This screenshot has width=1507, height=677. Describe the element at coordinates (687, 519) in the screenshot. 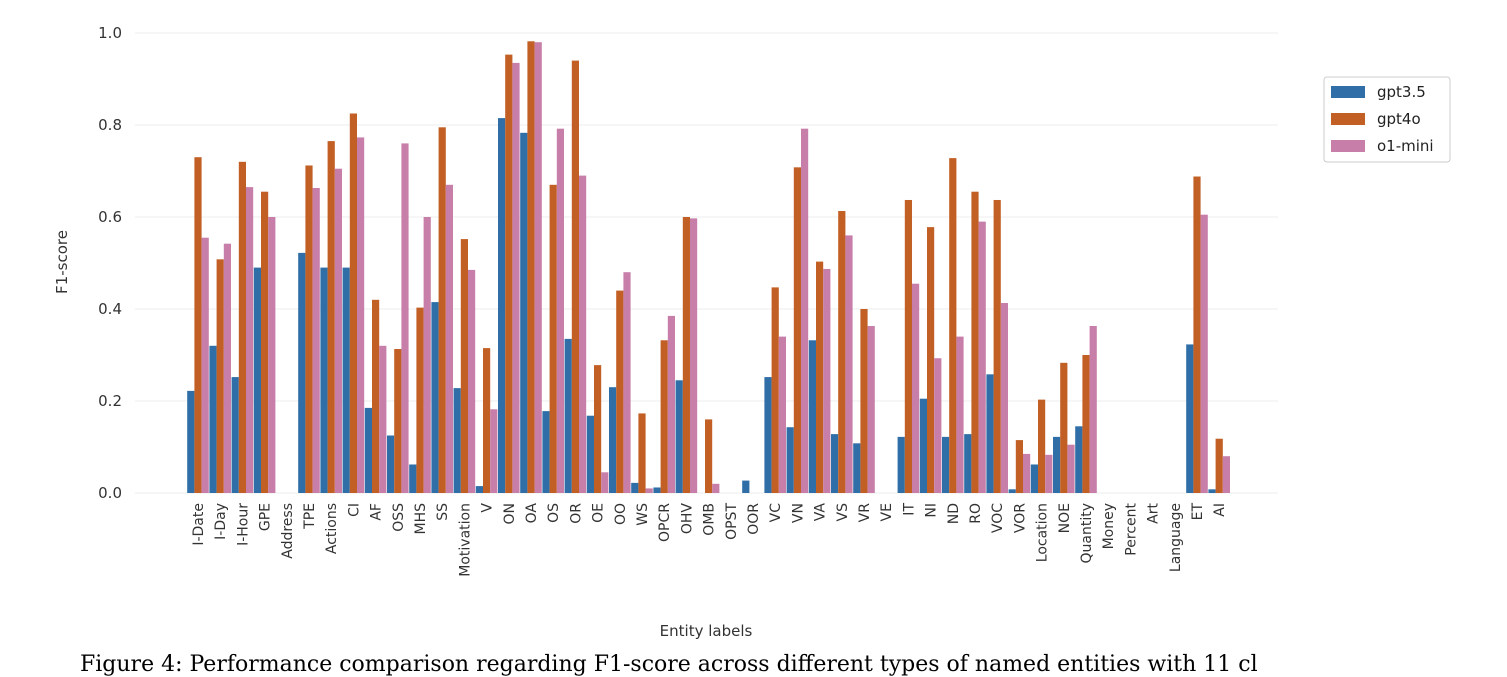

I see `x-tick-label: OHV` at that location.